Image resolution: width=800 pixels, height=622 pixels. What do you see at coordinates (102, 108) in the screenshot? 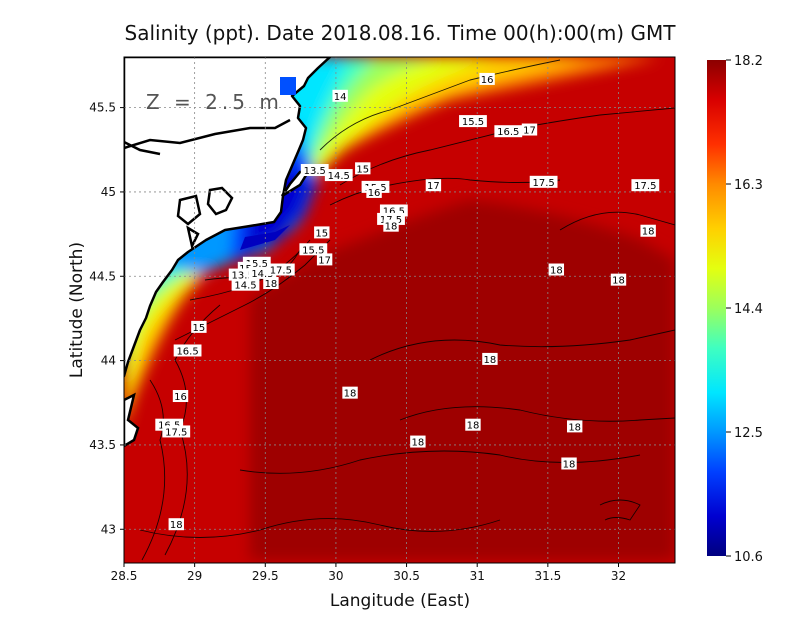
I see `y-tick-label: 45.5` at bounding box center [102, 108].